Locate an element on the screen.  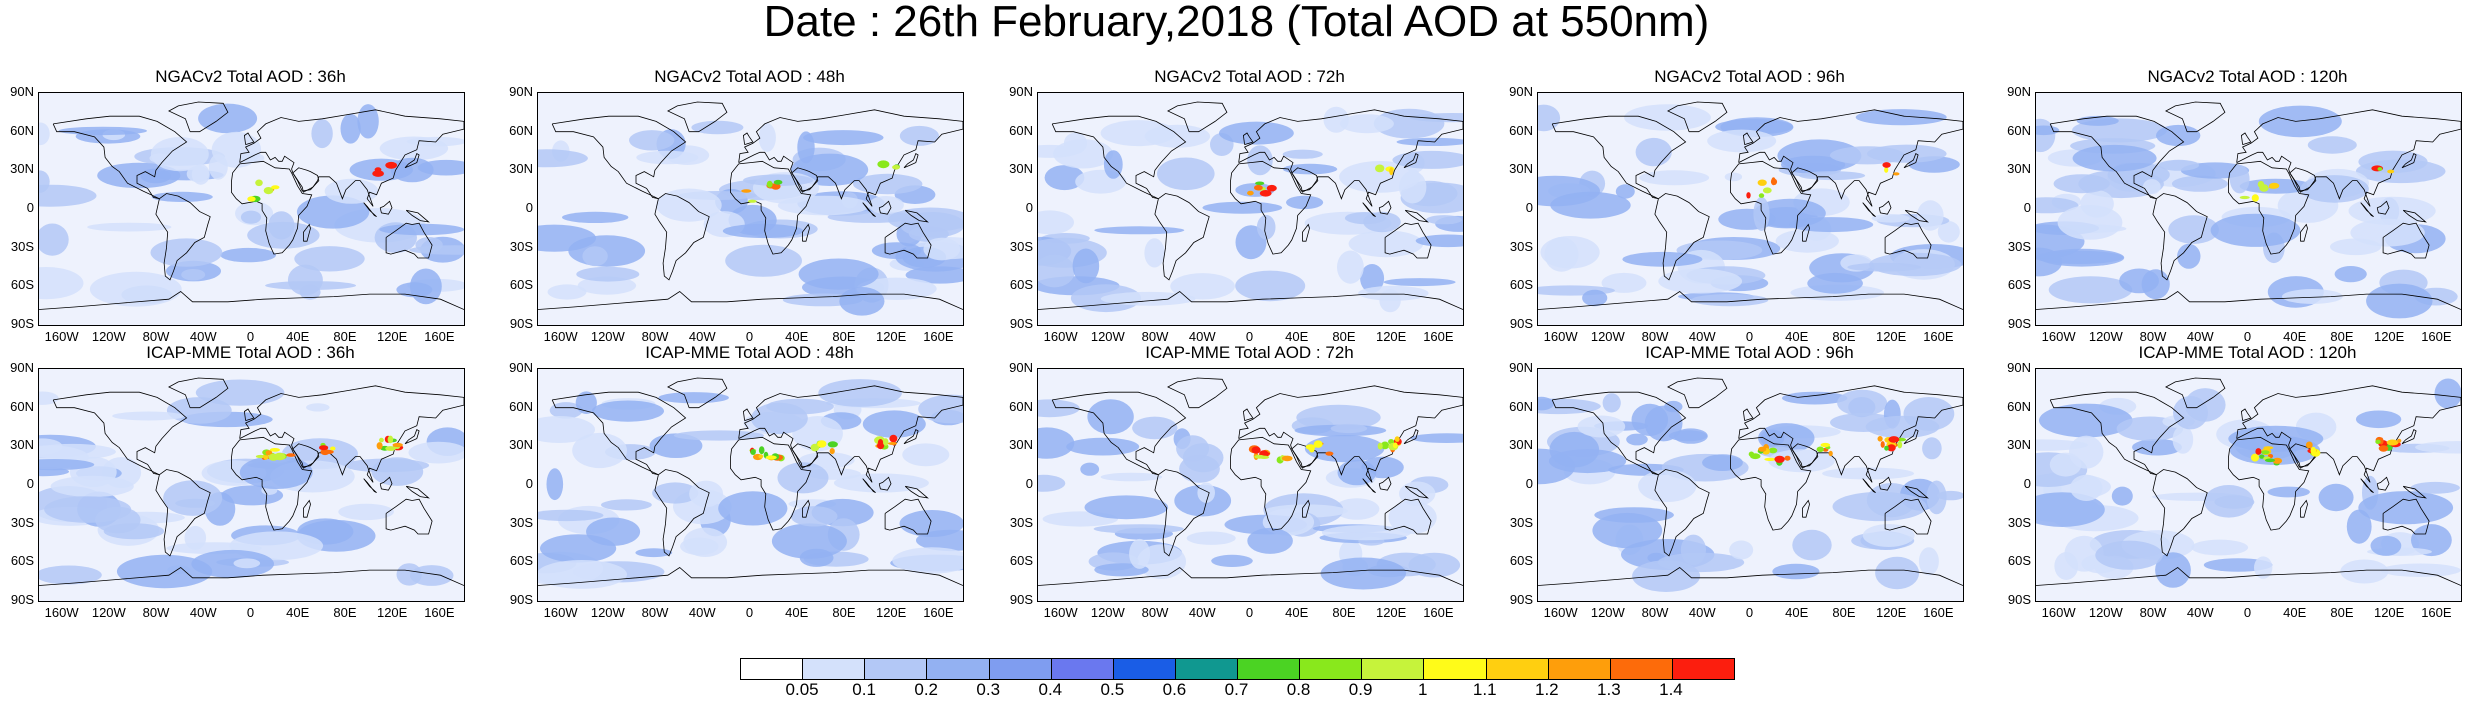
colorbar-label: 1.2 is located at coordinates (1546, 689).